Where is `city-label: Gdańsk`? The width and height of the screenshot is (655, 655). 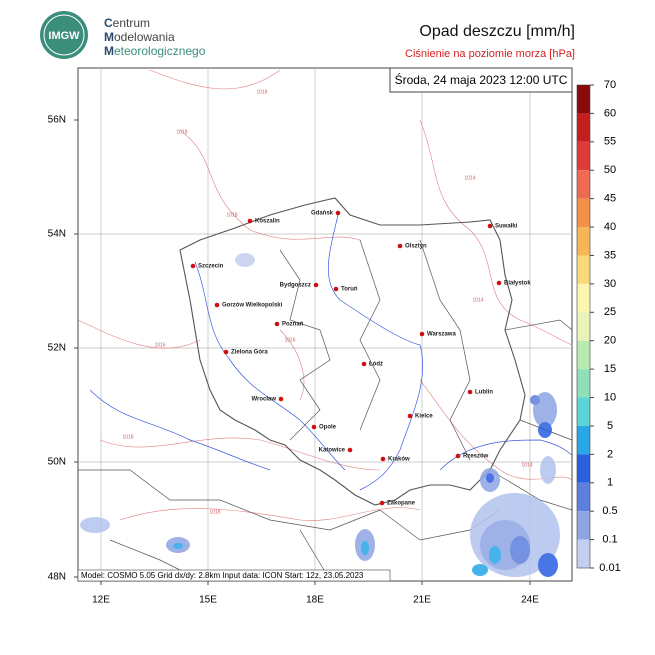 city-label: Gdańsk is located at coordinates (322, 214).